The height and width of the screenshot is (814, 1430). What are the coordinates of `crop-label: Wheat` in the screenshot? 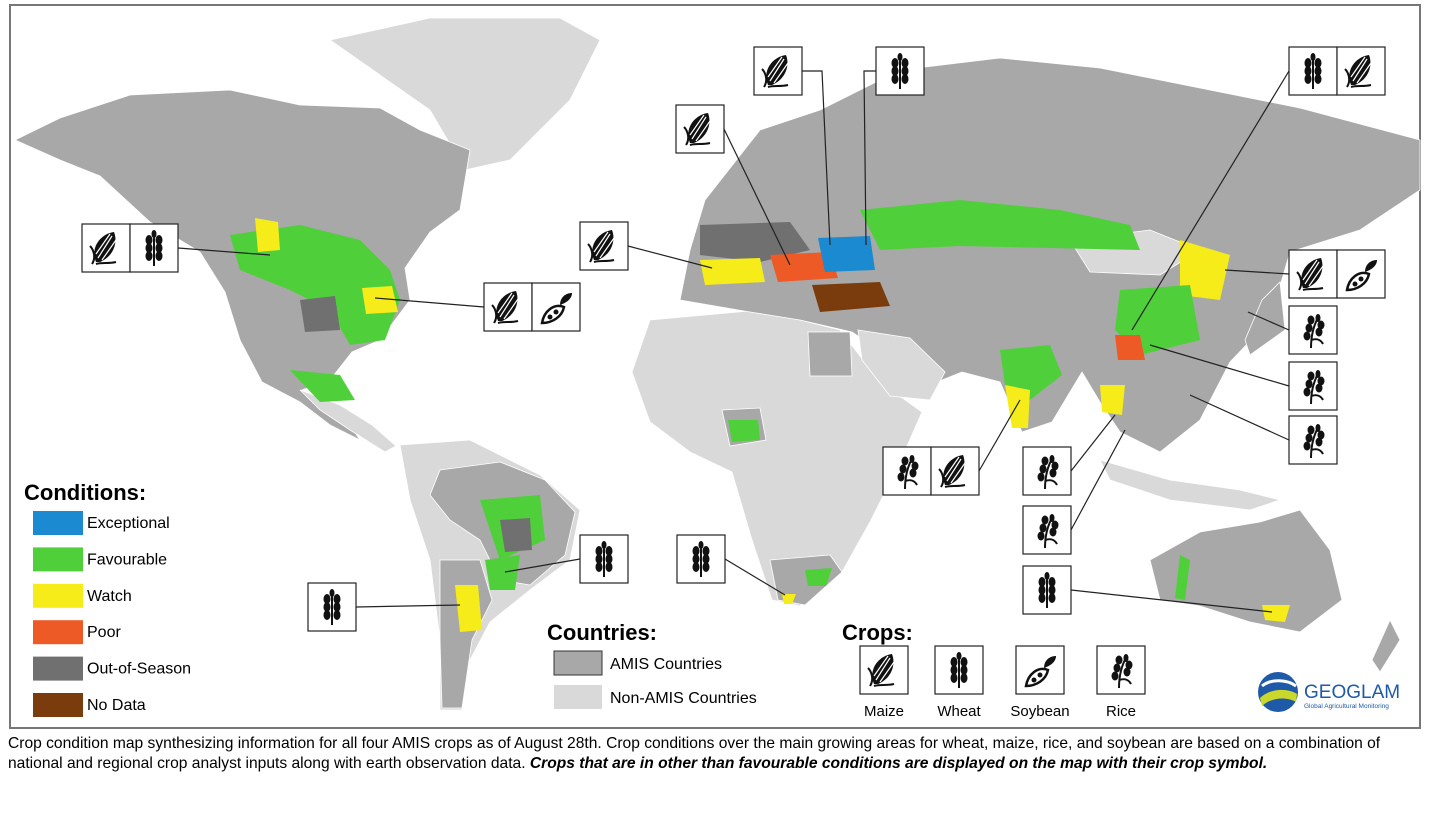 It's located at (959, 711).